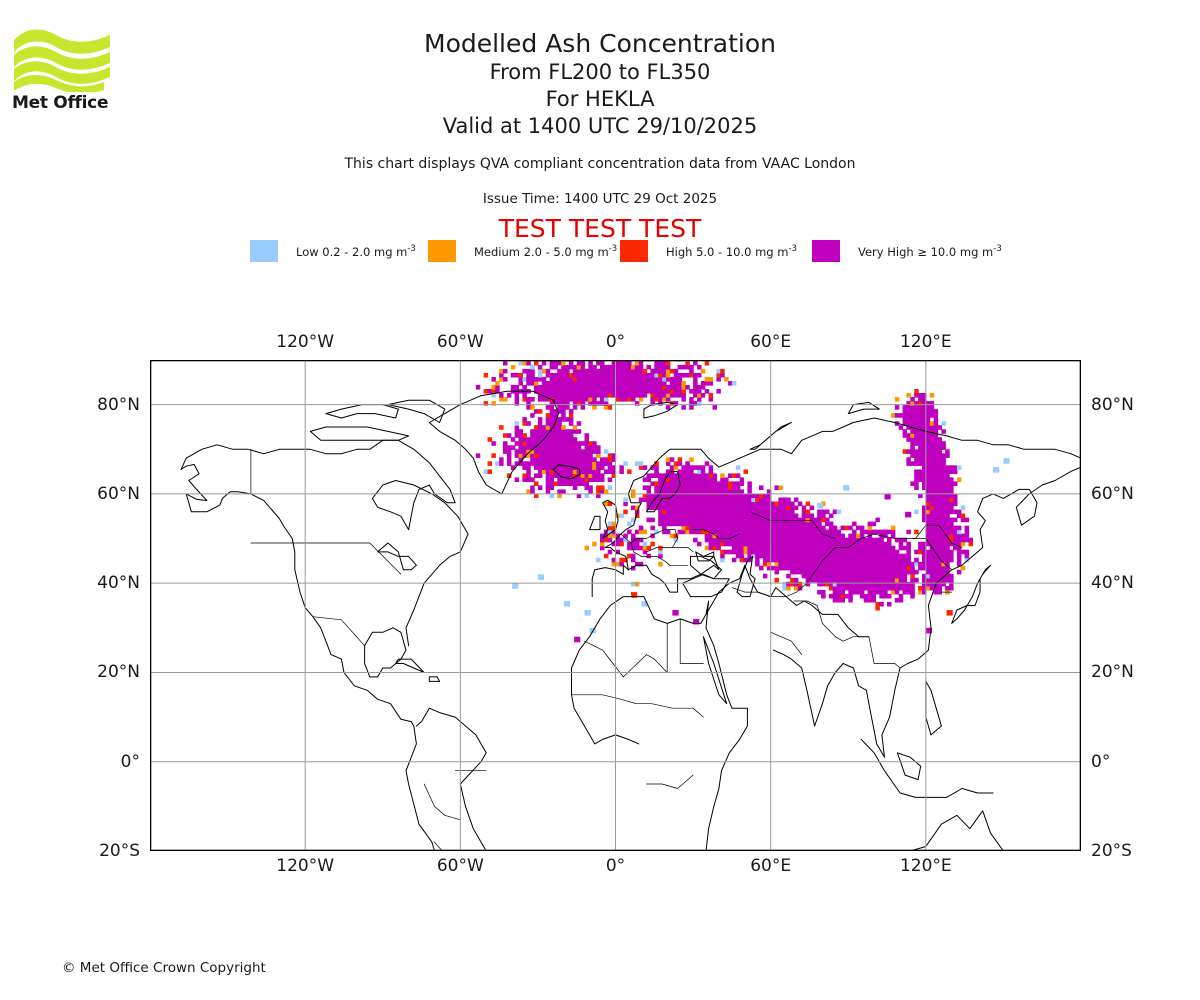 The height and width of the screenshot is (1000, 1200). What do you see at coordinates (742, 501) in the screenshot?
I see `ash-plume-layer` at bounding box center [742, 501].